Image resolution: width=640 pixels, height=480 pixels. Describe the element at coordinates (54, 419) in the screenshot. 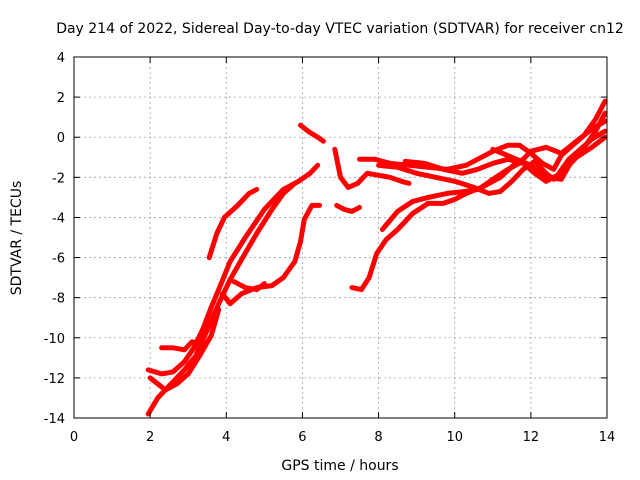

I see `y-tick-label: -14` at that location.